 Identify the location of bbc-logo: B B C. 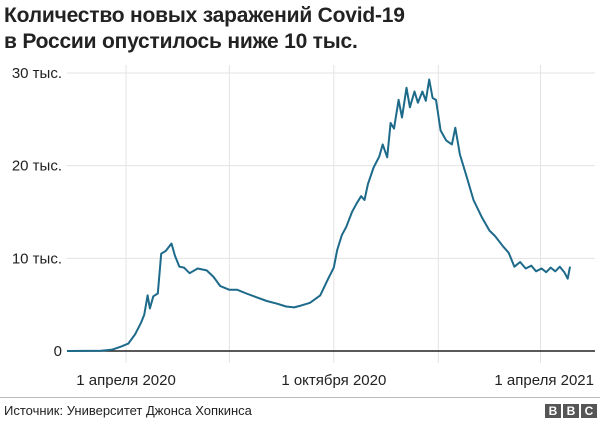
(571, 411).